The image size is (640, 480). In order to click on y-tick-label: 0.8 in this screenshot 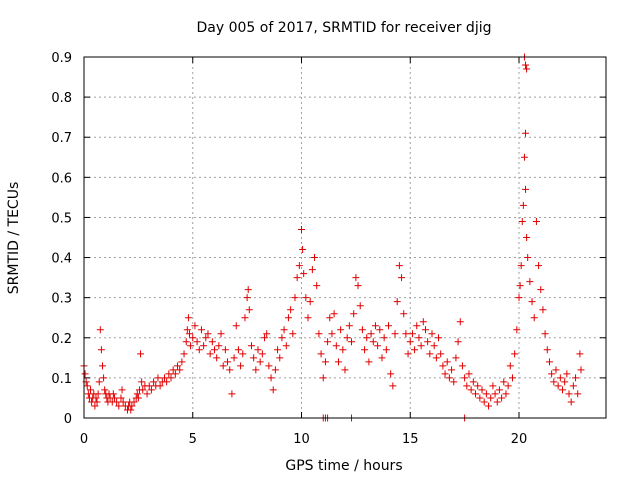, I will do `click(61, 98)`.